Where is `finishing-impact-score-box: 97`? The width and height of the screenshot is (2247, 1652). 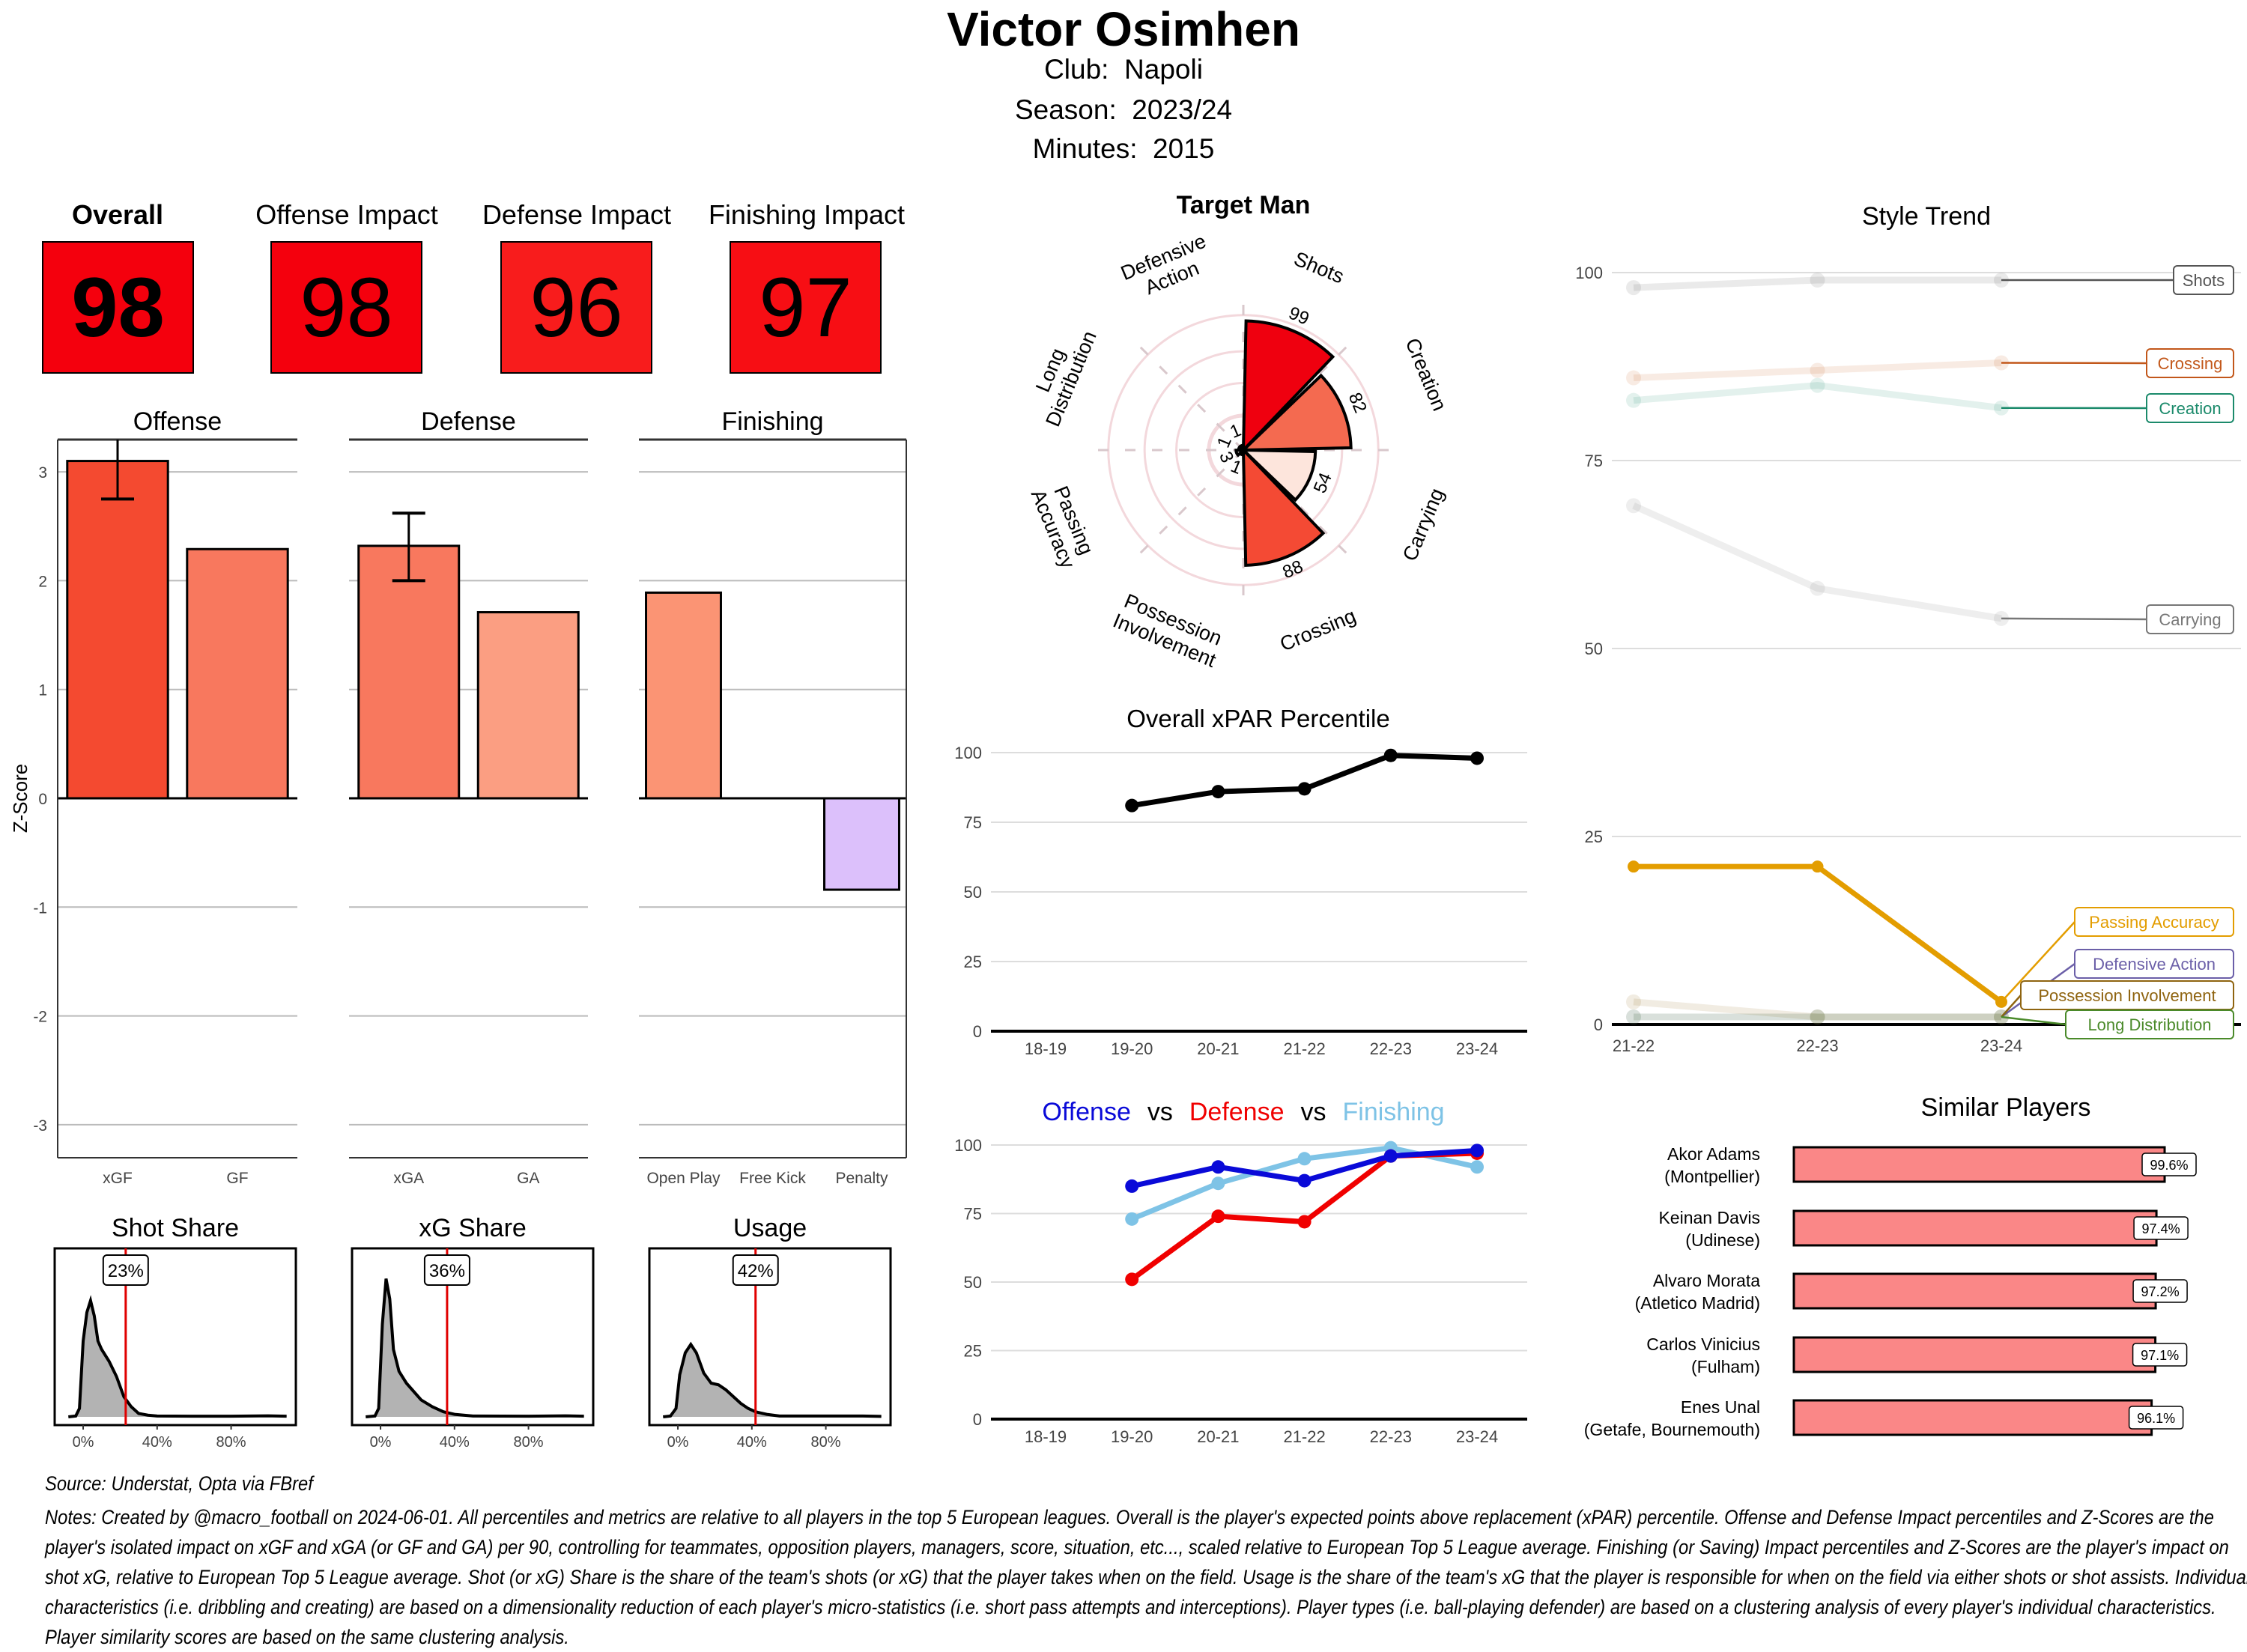
finishing-impact-score-box: 97 is located at coordinates (806, 308).